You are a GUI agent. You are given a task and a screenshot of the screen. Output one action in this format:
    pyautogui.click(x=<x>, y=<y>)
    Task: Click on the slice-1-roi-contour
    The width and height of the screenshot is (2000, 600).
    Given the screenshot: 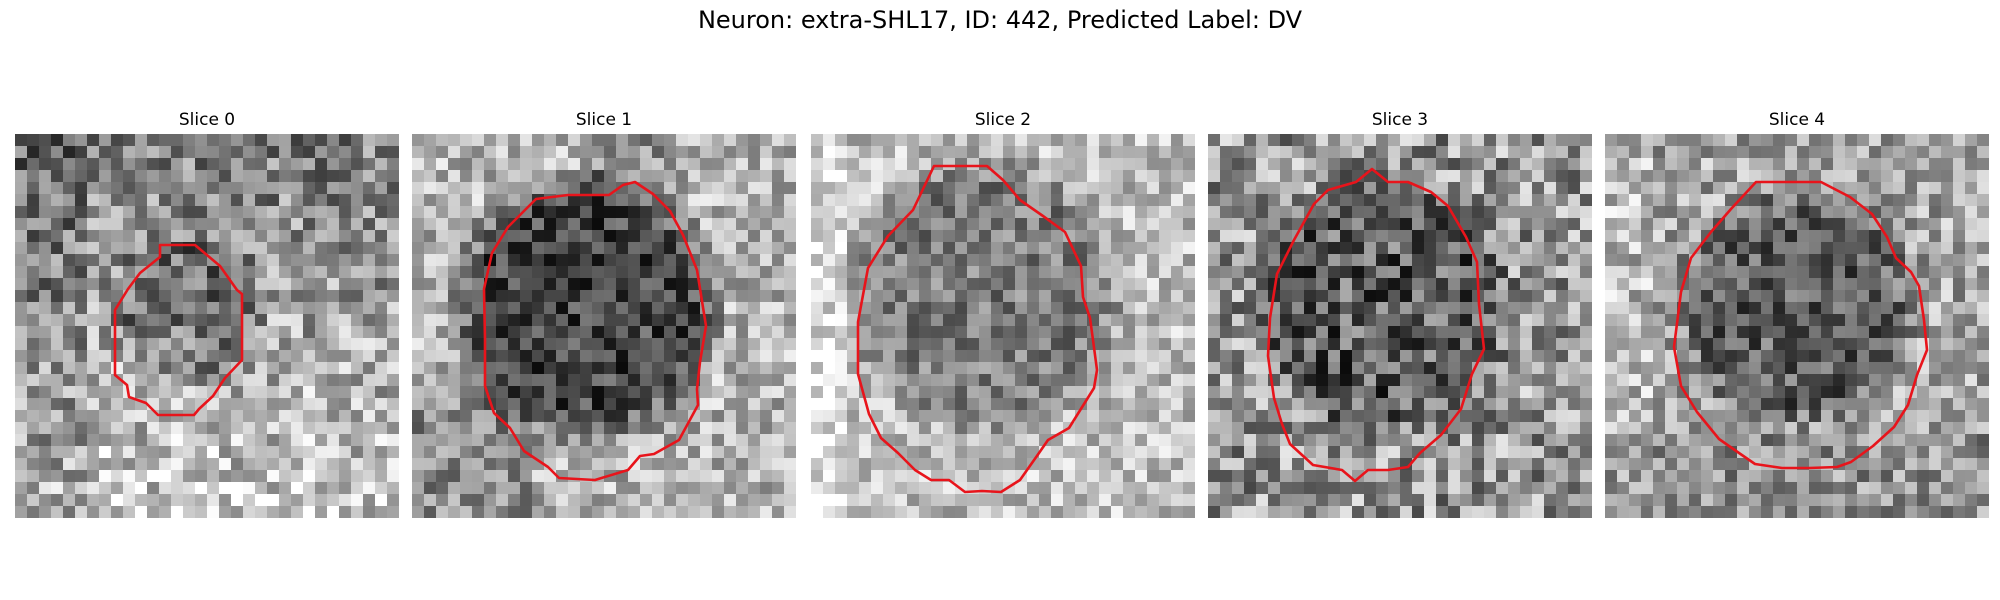 What is the action you would take?
    pyautogui.click(x=595, y=331)
    